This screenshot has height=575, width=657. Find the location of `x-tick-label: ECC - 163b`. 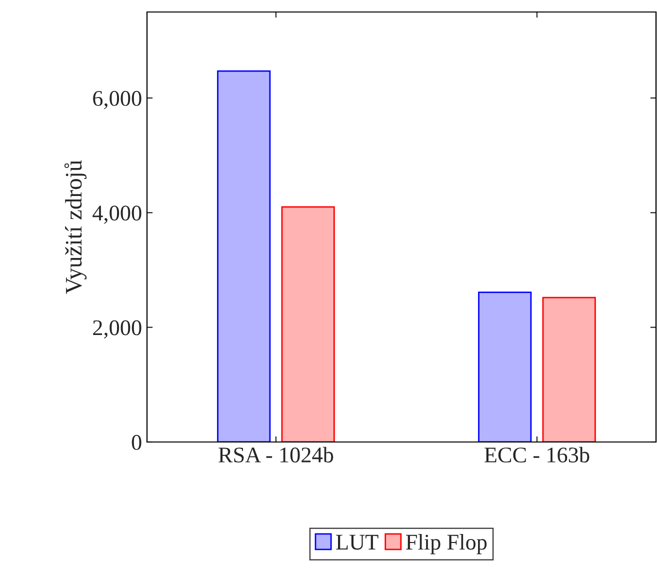

x-tick-label: ECC - 163b is located at coordinates (537, 454).